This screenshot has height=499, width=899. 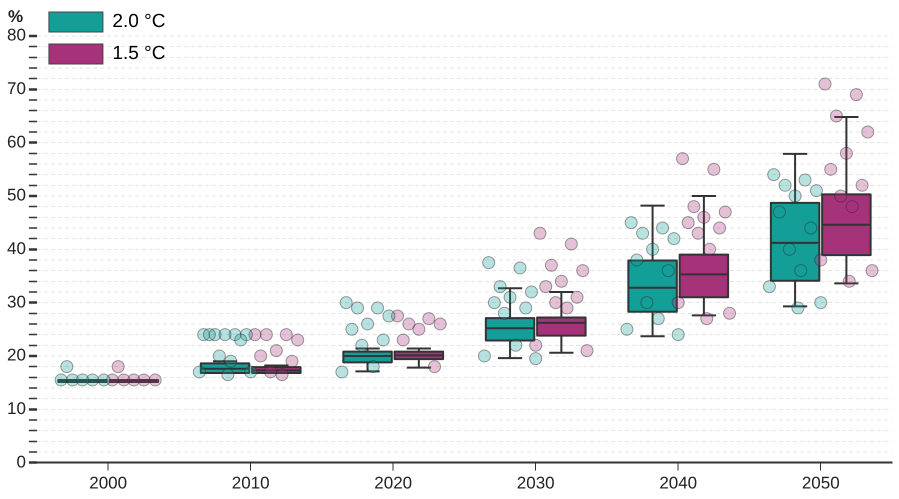 What do you see at coordinates (16, 88) in the screenshot?
I see `y-tick-label: 70` at bounding box center [16, 88].